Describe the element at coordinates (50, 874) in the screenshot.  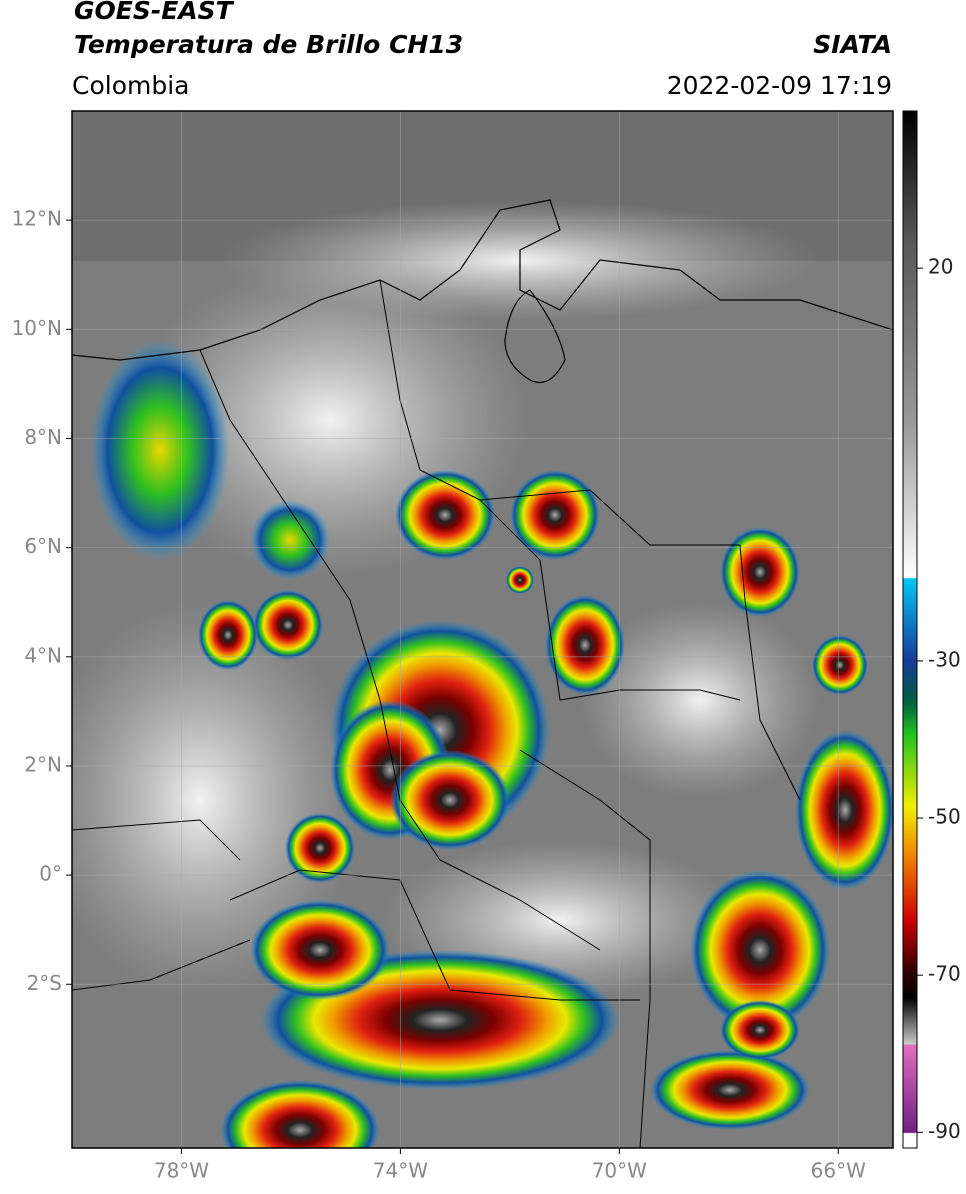
I see `y-tick-label: 0°` at that location.